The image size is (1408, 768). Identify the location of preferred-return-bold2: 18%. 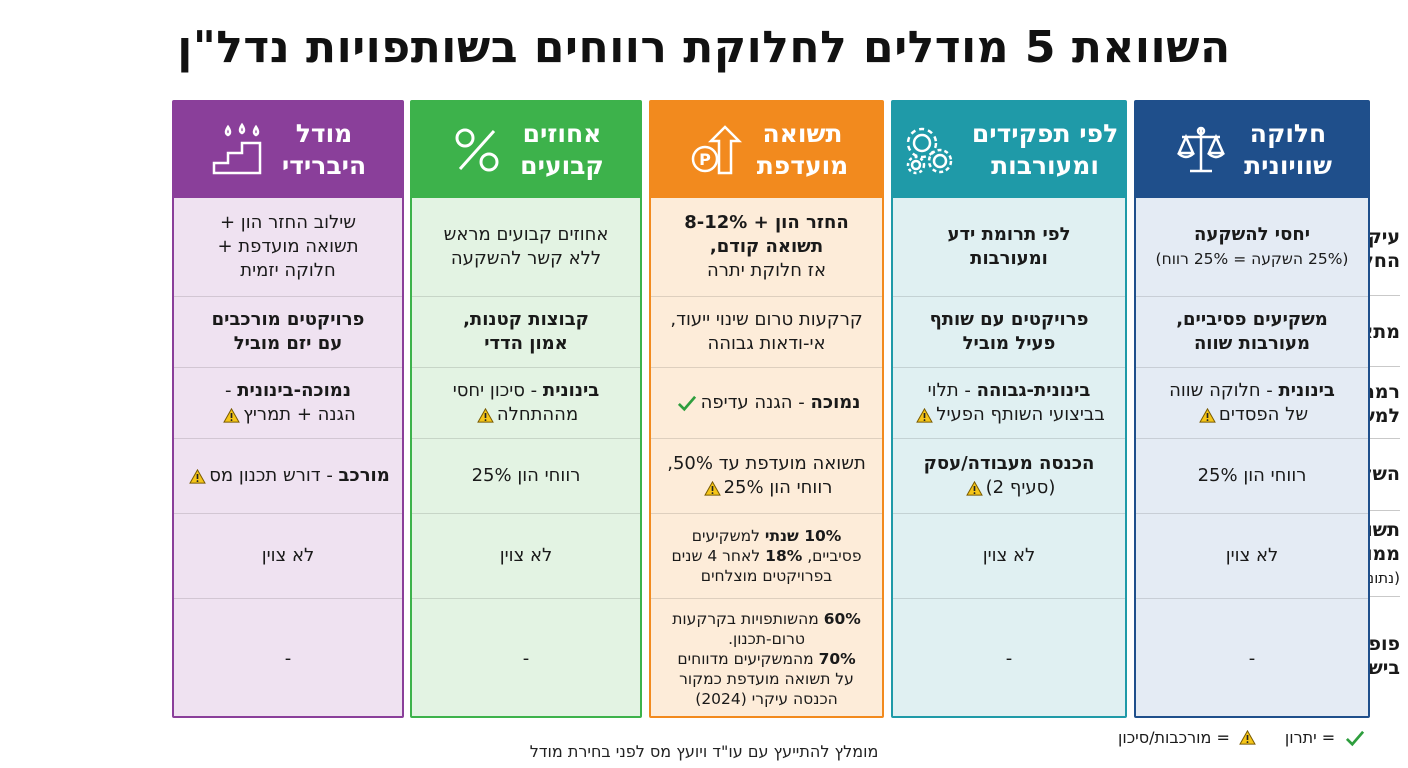
(784, 556).